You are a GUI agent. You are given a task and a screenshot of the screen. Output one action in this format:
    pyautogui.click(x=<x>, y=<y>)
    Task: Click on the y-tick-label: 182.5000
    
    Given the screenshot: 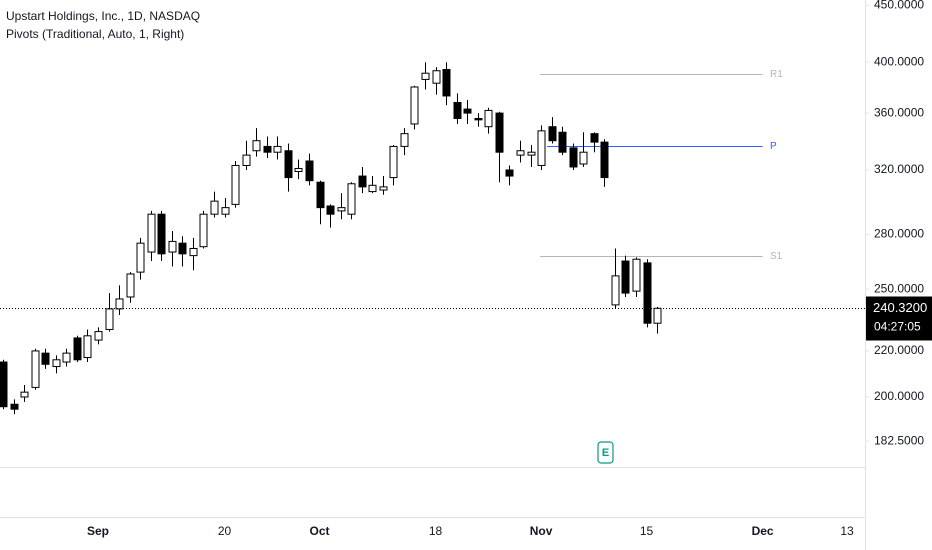 What is the action you would take?
    pyautogui.click(x=899, y=440)
    